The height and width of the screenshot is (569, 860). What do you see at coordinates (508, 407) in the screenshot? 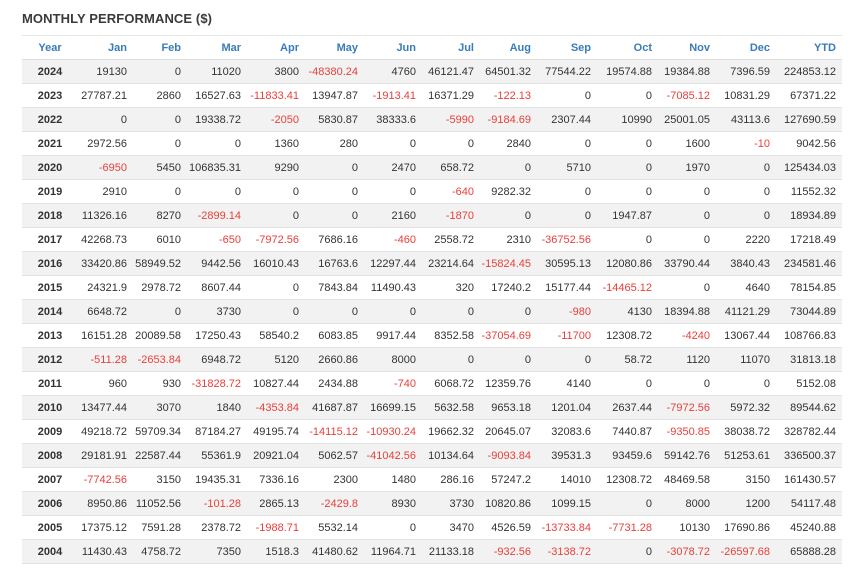
I see `value-cell: 9653.18` at bounding box center [508, 407].